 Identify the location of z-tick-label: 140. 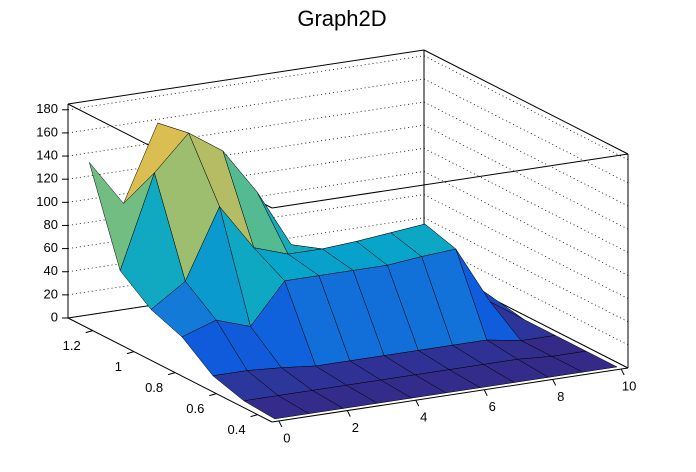
(47, 154).